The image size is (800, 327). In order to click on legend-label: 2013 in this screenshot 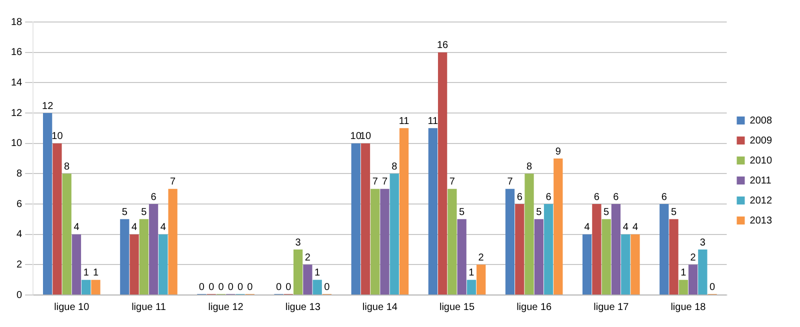, I will do `click(761, 220)`.